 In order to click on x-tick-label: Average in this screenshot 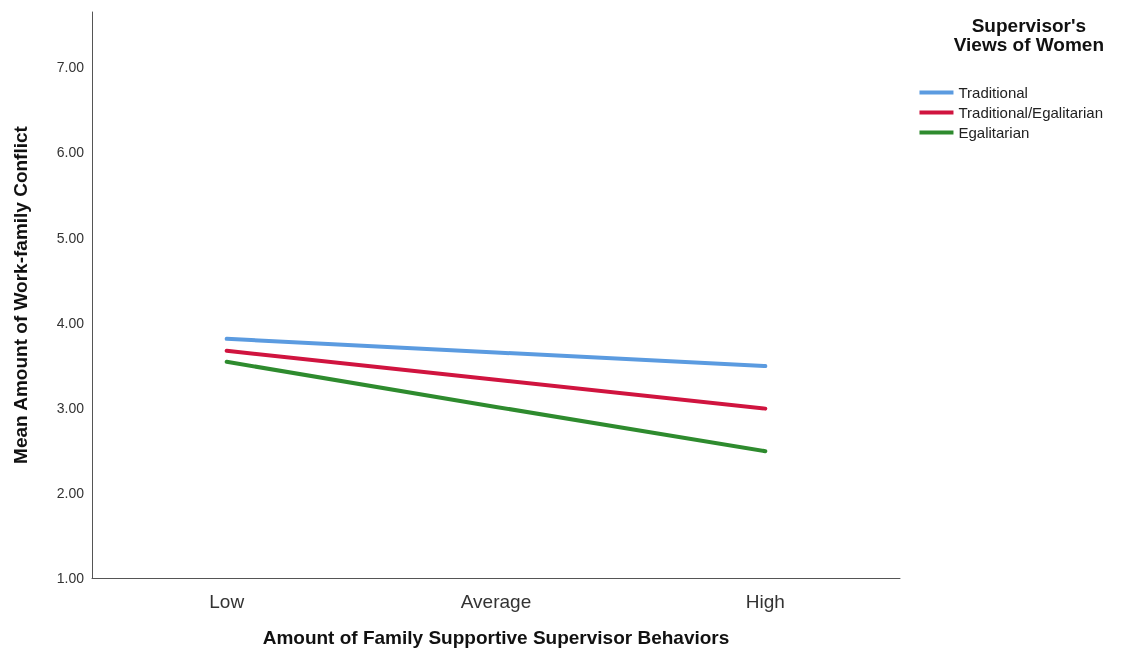, I will do `click(496, 601)`.